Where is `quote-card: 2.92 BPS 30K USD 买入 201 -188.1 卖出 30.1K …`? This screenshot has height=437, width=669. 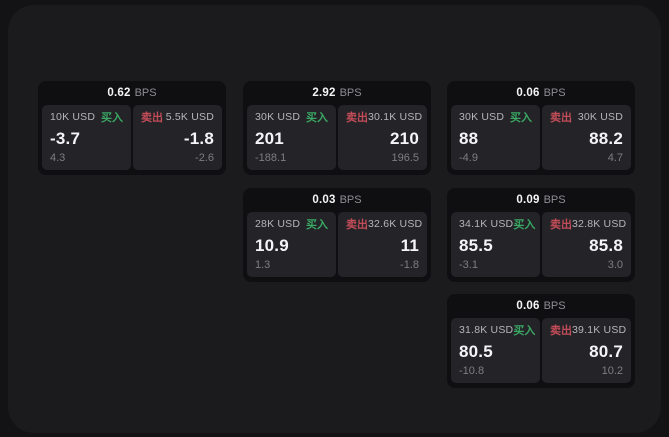 quote-card: 2.92 BPS 30K USD 买入 201 -188.1 卖出 30.1K … is located at coordinates (337, 128).